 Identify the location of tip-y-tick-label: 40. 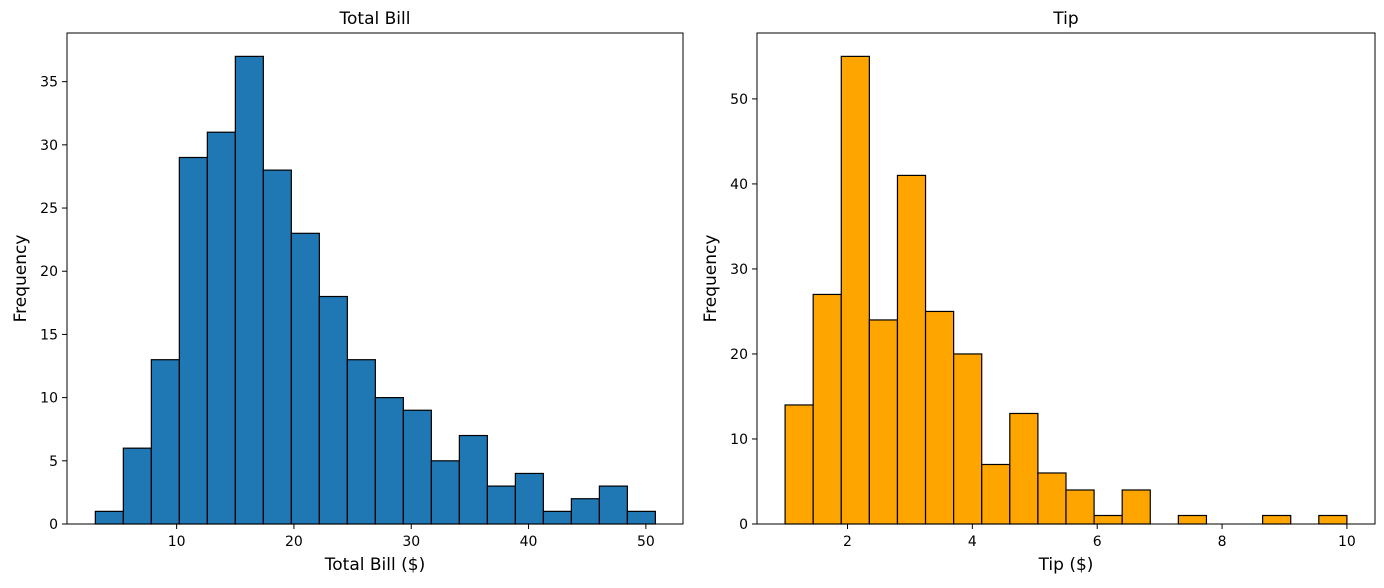
(739, 185).